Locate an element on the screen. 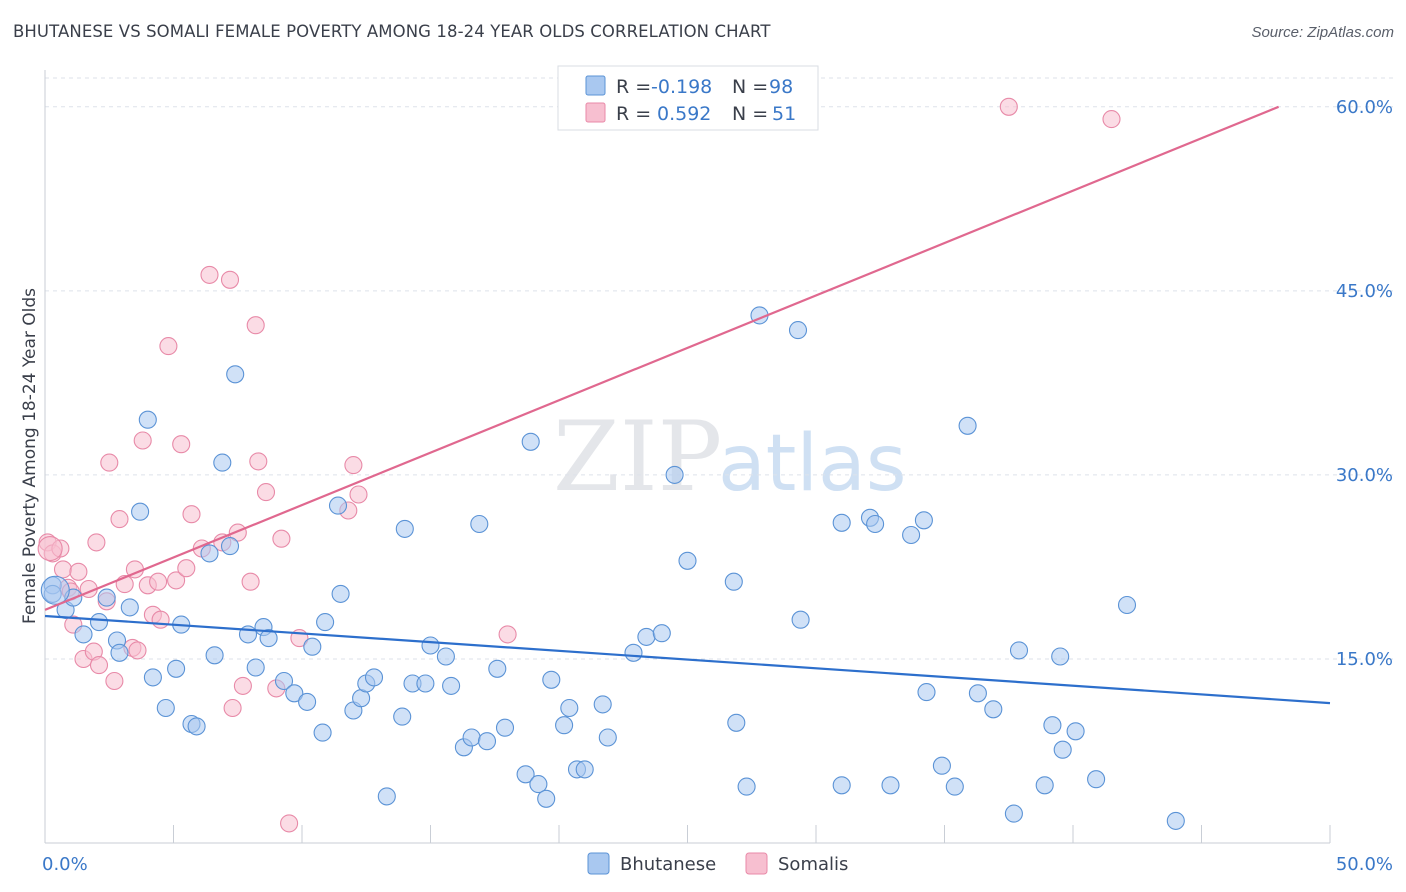 This screenshot has height=892, width=1406. legend-r-value-2: 0.592 is located at coordinates (684, 114).